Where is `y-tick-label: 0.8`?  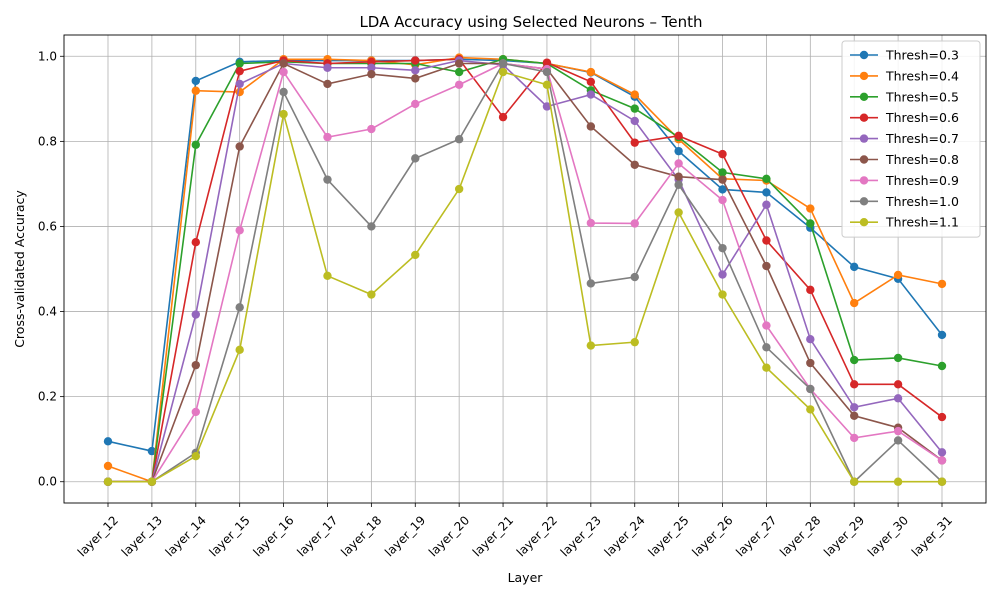
y-tick-label: 0.8 is located at coordinates (47, 141).